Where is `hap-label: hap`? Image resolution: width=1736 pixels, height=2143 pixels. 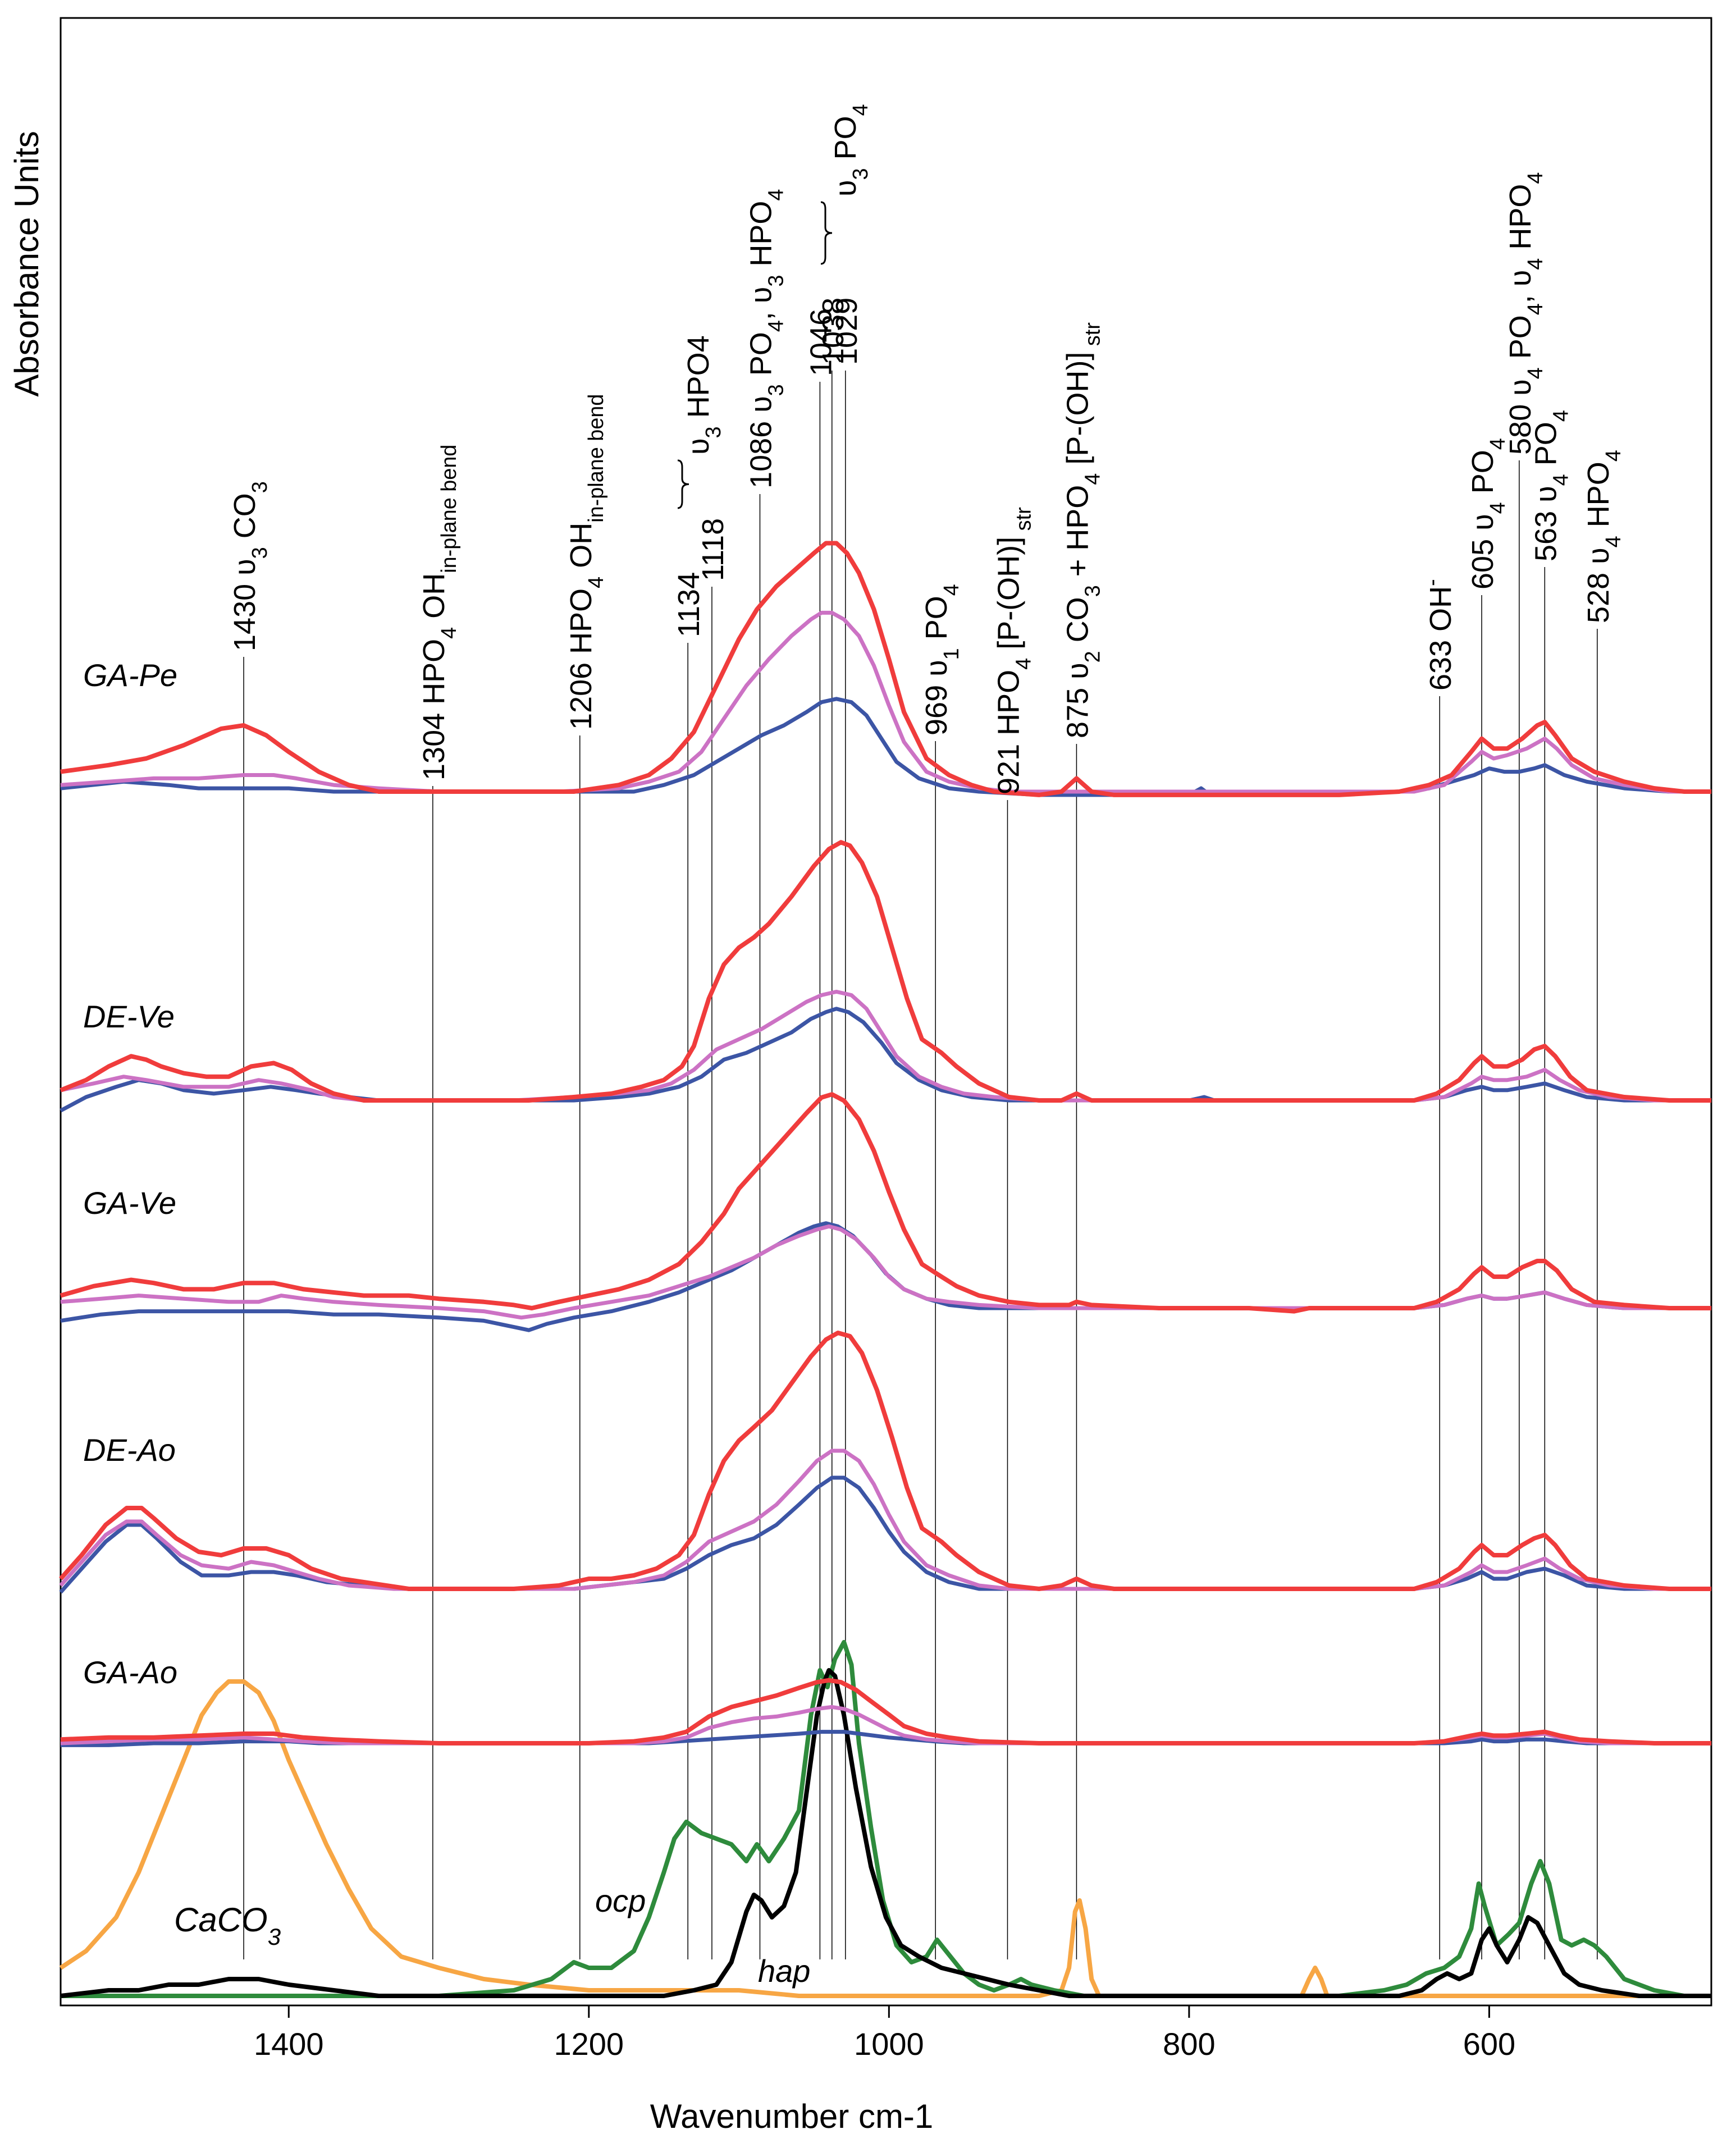 hap-label: hap is located at coordinates (784, 1971).